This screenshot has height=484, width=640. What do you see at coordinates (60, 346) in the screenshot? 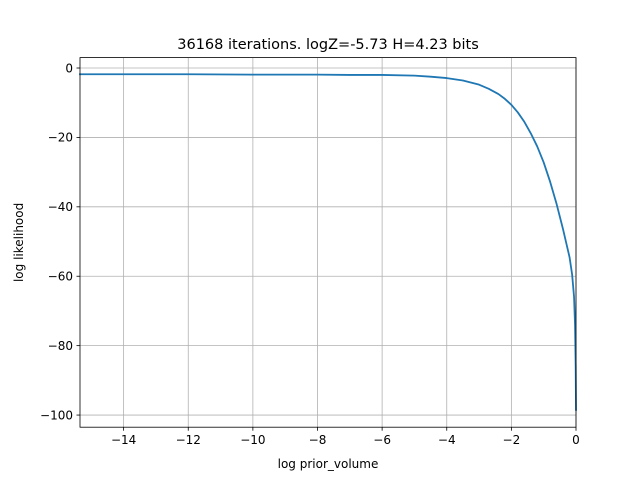
I see `y-tick-label: −80` at bounding box center [60, 346].